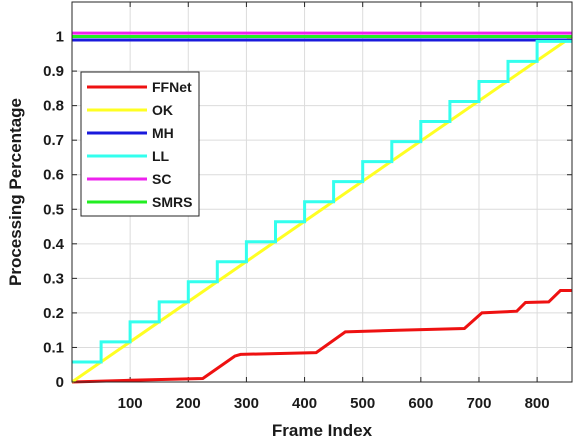 This screenshot has width=574, height=442. Describe the element at coordinates (60, 382) in the screenshot. I see `y-tick-label: 0` at that location.